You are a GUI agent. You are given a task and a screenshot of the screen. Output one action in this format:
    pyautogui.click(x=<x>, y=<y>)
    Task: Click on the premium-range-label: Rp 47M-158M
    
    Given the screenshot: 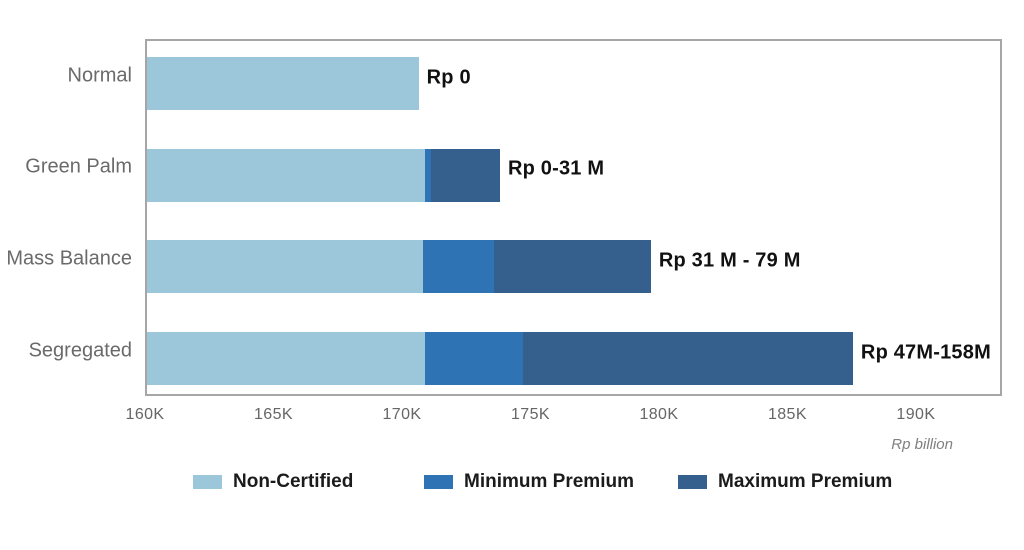 What is the action you would take?
    pyautogui.click(x=925, y=352)
    